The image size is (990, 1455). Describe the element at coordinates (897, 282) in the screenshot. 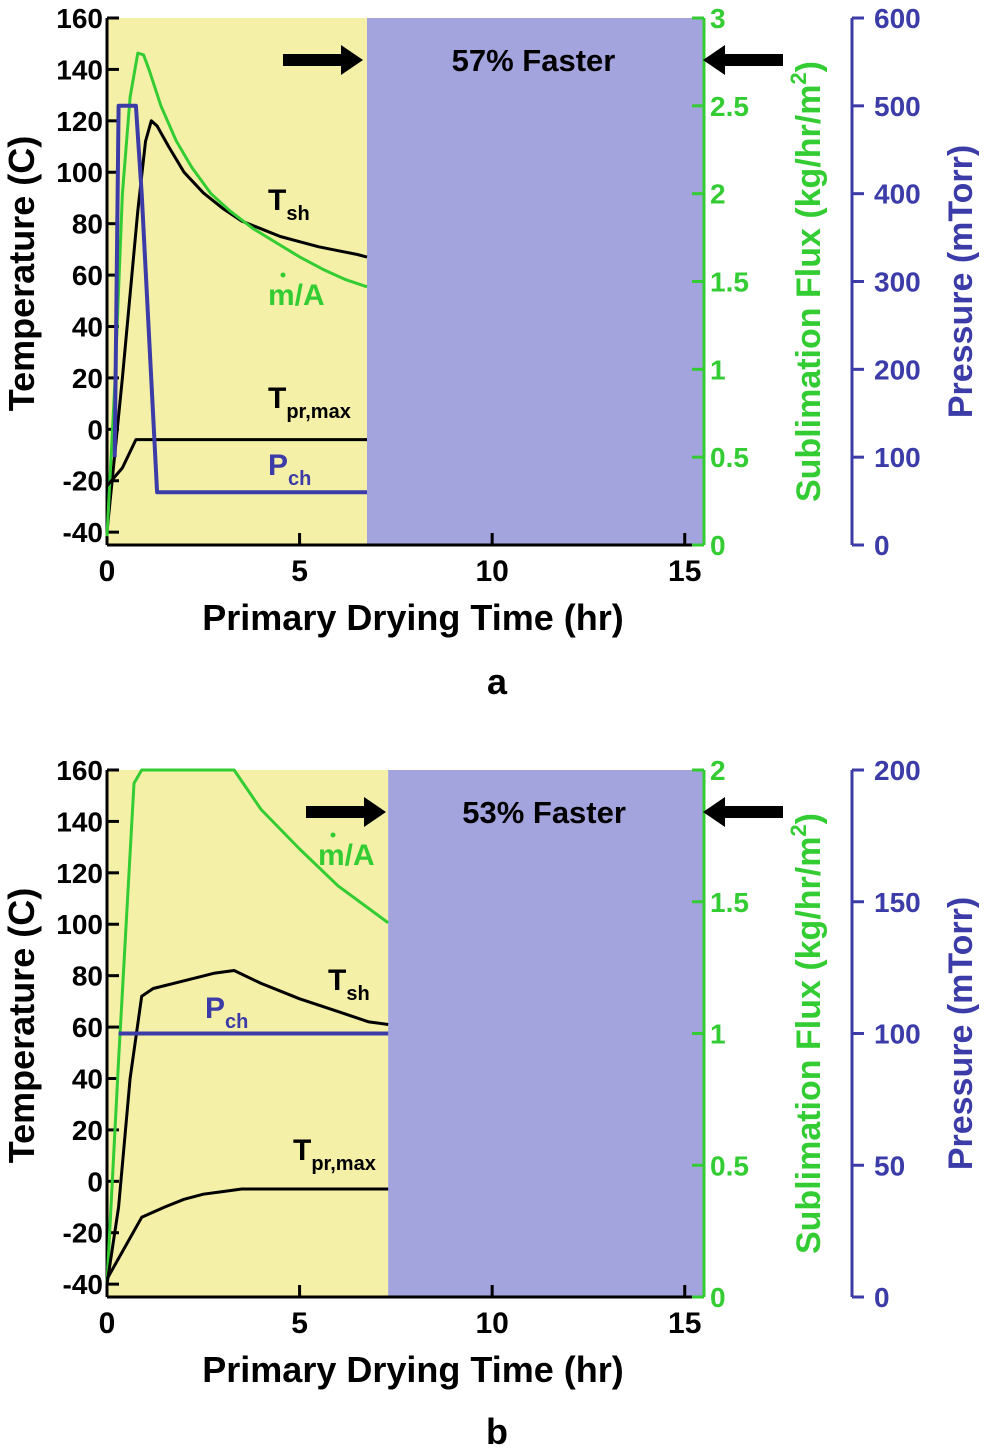

I see `pressure-tick-label: 300` at that location.